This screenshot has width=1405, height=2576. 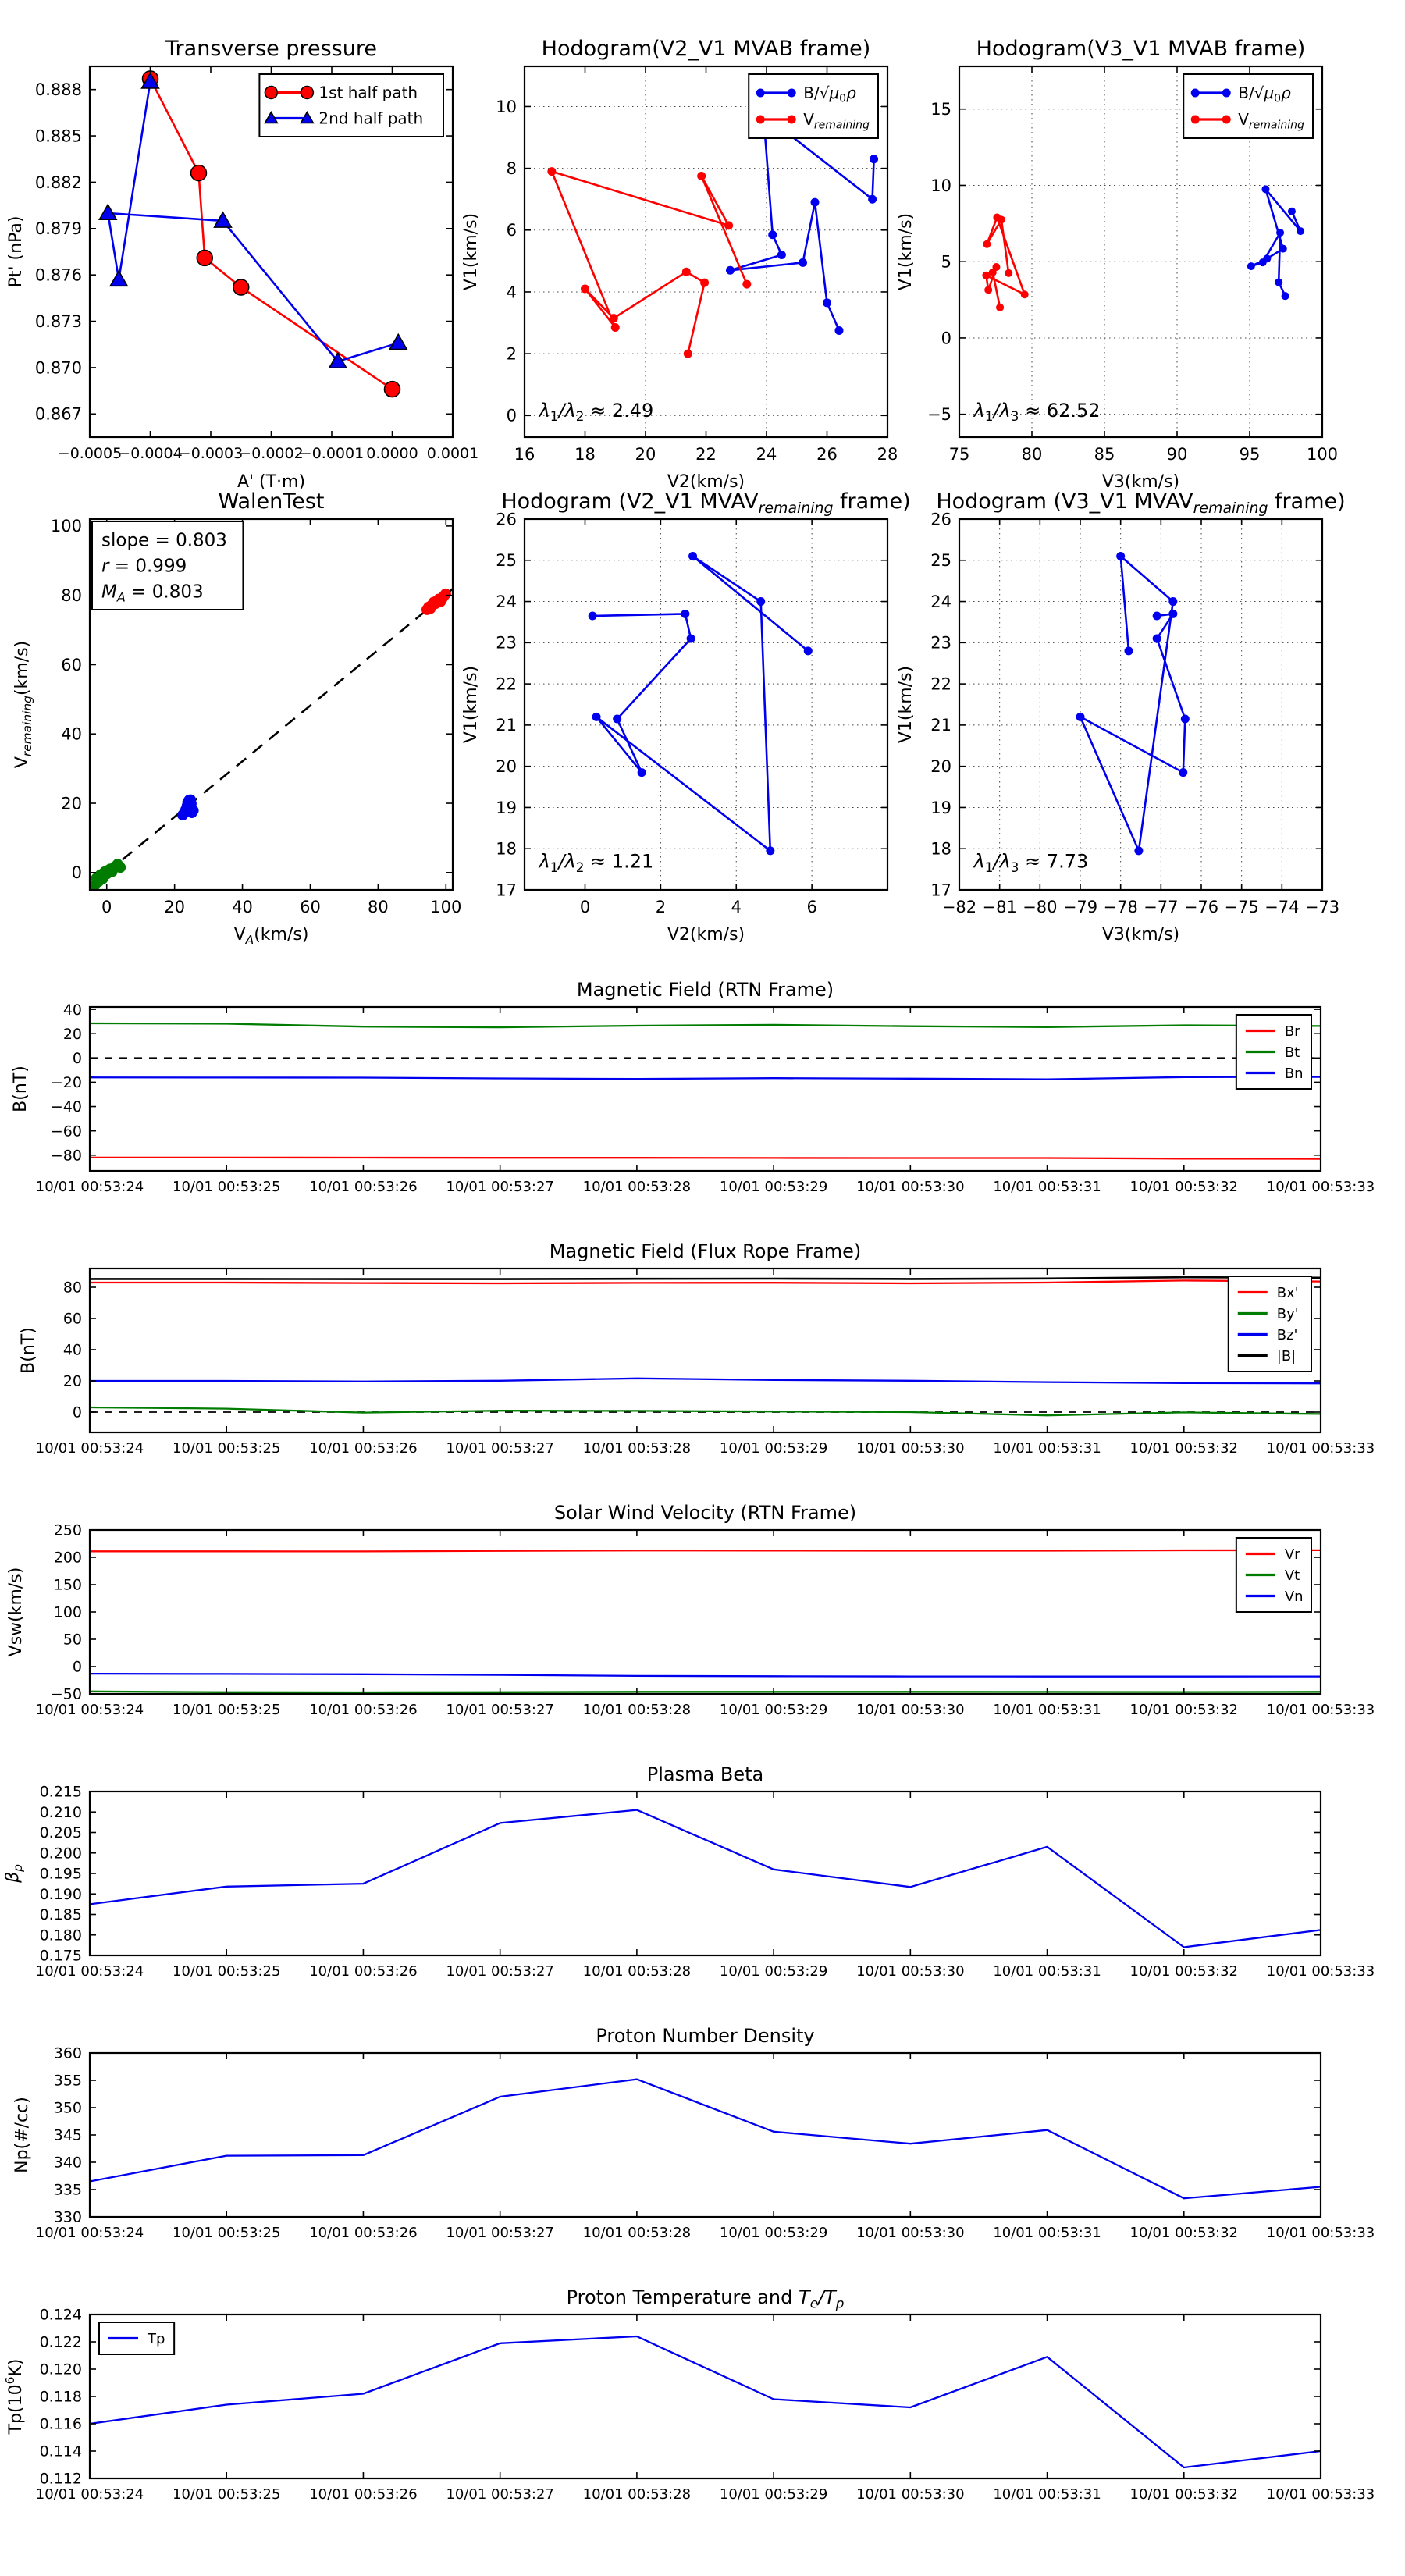 I want to click on y-tick-label: 40, so click(x=72, y=1010).